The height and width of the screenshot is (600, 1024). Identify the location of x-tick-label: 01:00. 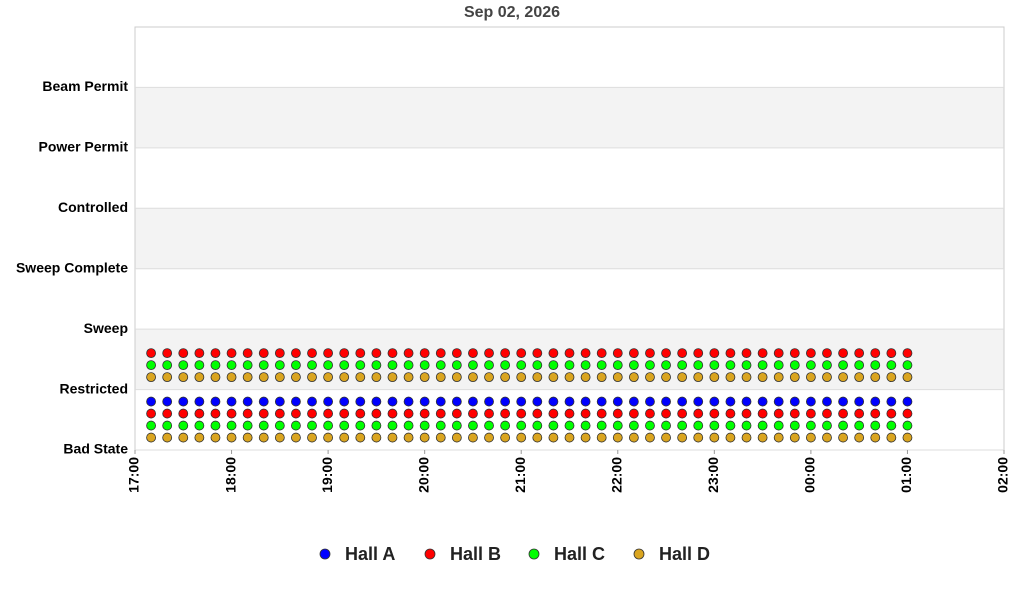
(906, 475).